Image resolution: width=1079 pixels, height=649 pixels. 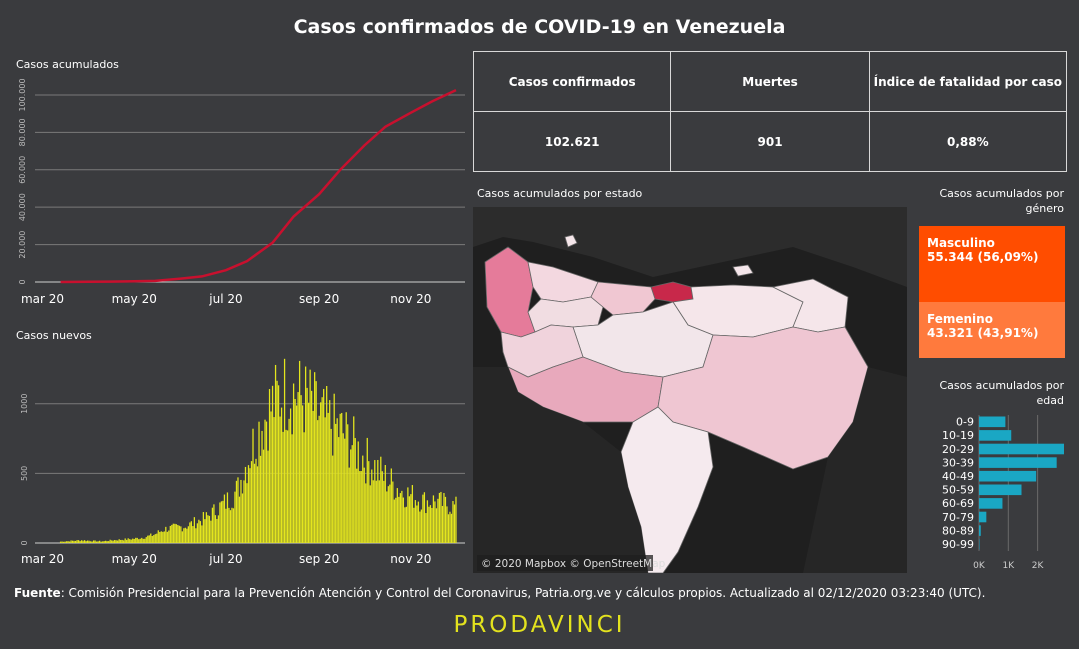 I want to click on cumulative-chart-label: Casos acumulados, so click(x=67, y=64).